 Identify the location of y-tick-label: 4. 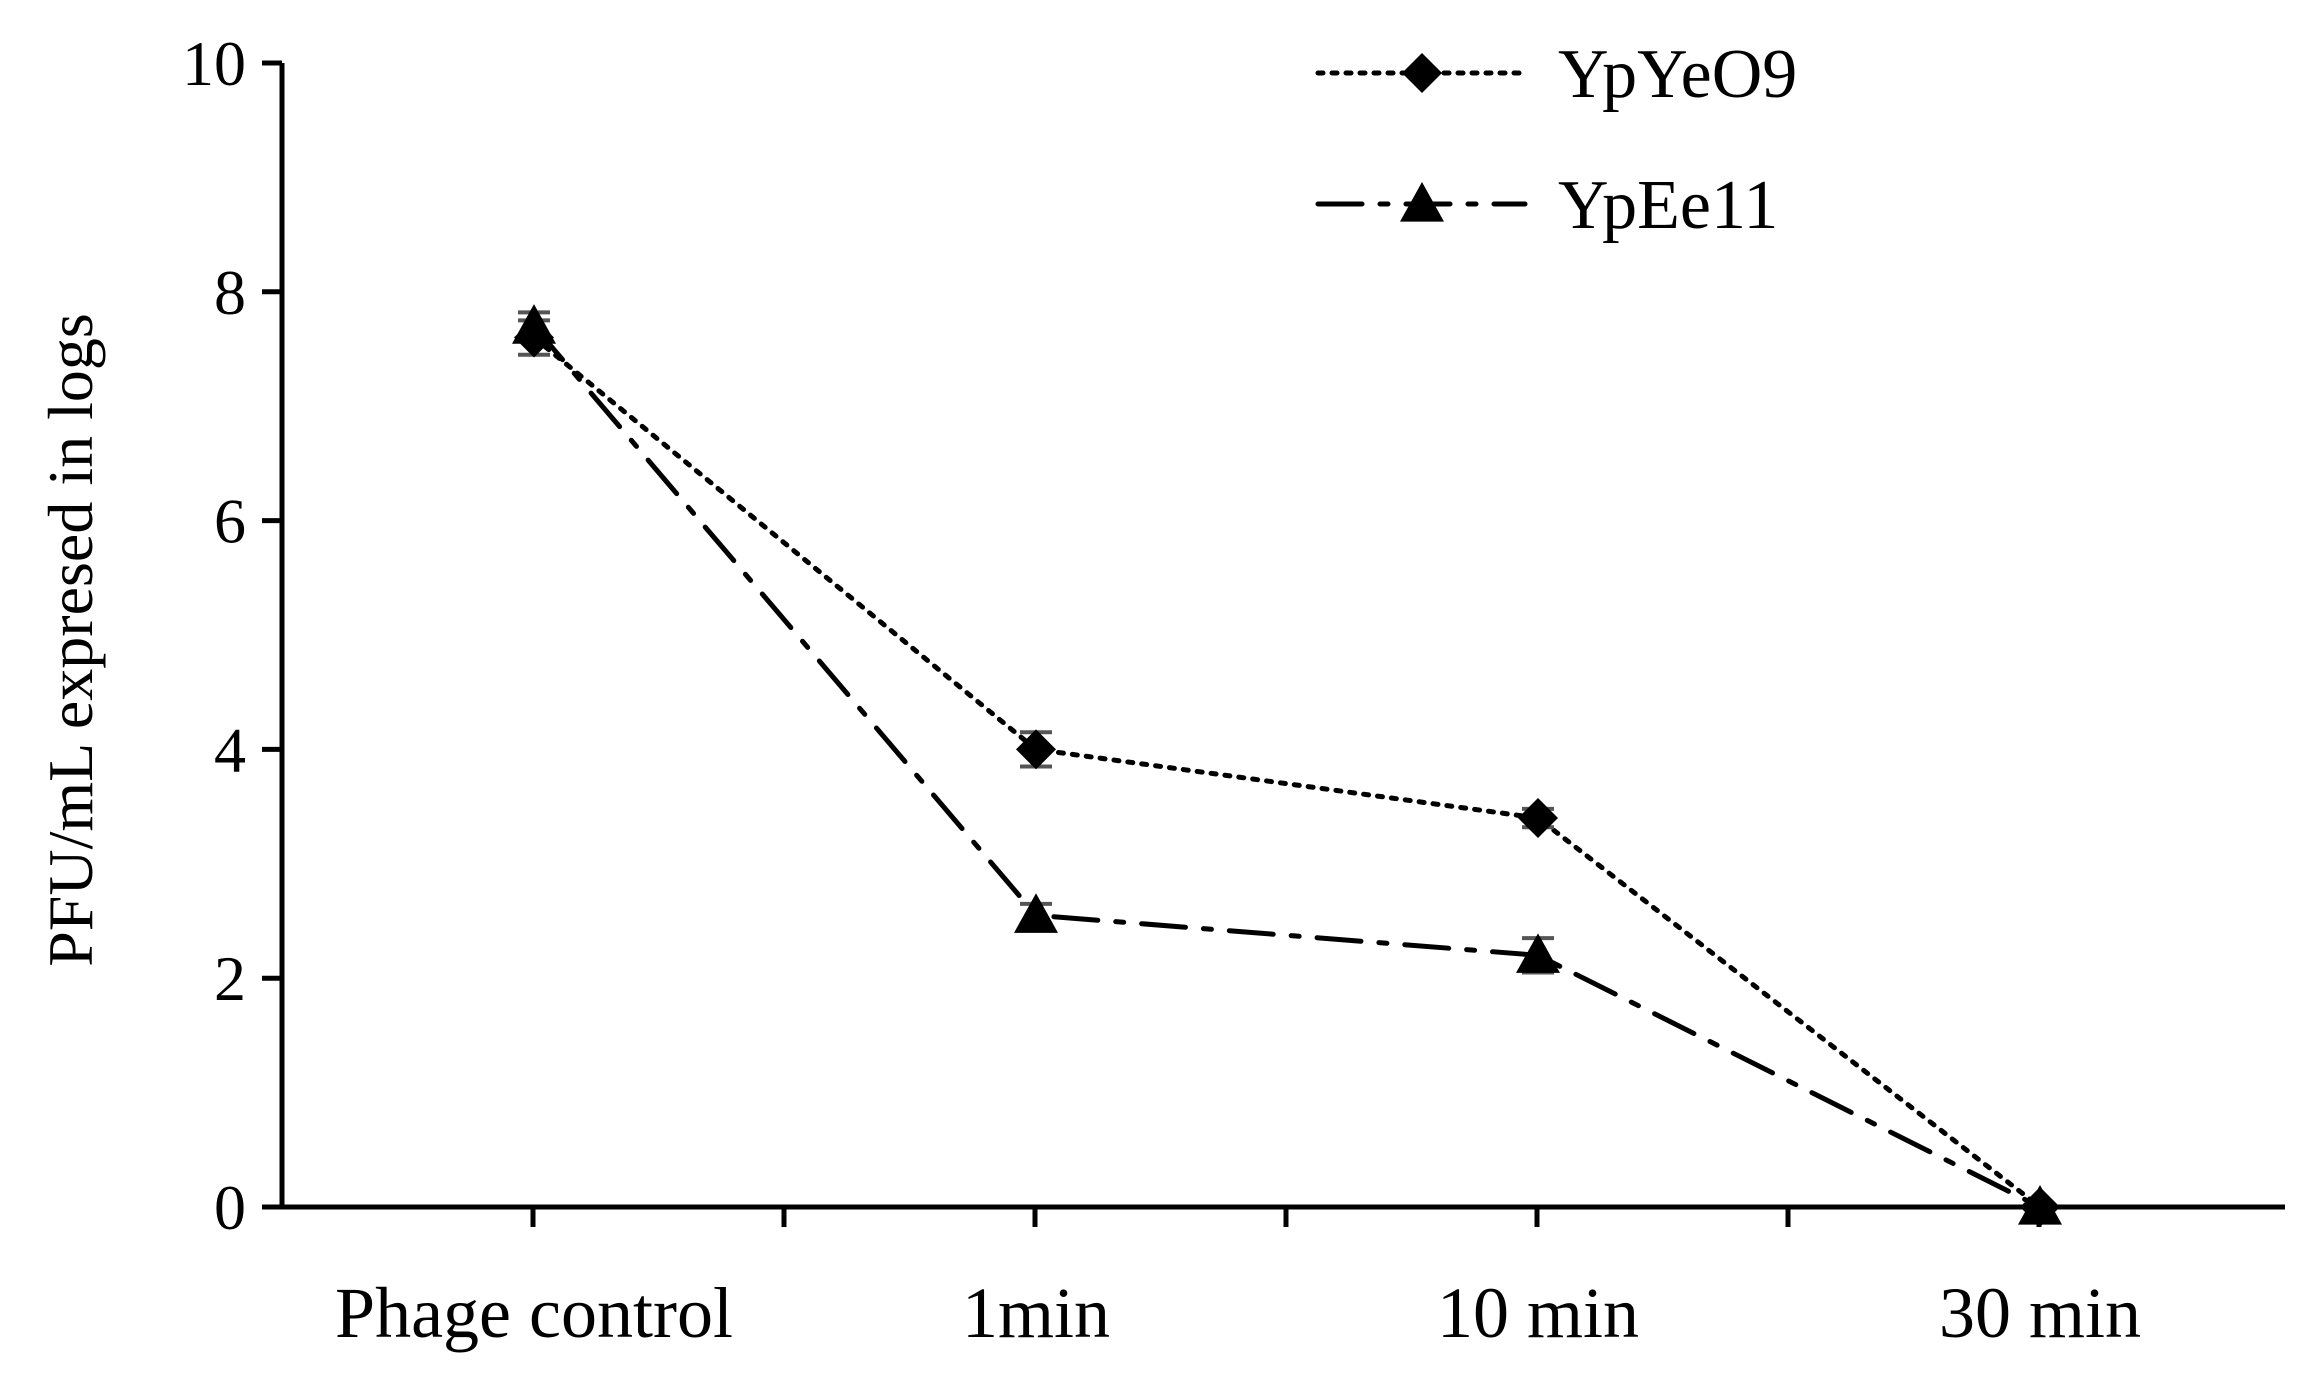
(230, 749).